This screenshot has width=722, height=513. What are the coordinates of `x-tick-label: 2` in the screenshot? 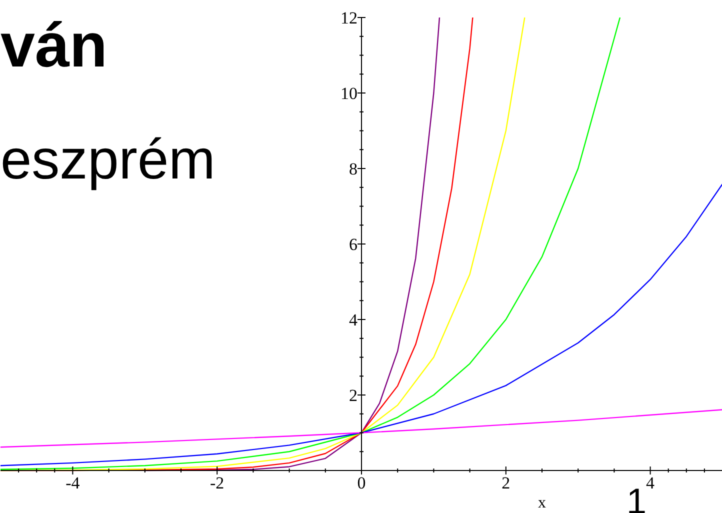 It's located at (506, 483).